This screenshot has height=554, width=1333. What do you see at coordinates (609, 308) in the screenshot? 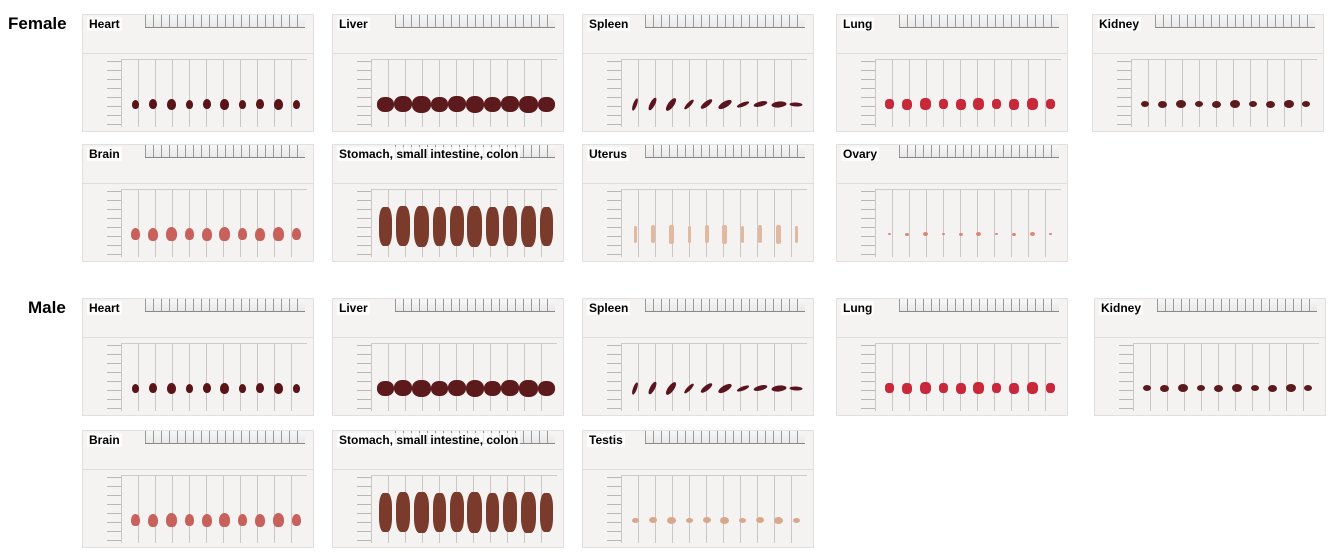
I see `panel-label: Spleen` at bounding box center [609, 308].